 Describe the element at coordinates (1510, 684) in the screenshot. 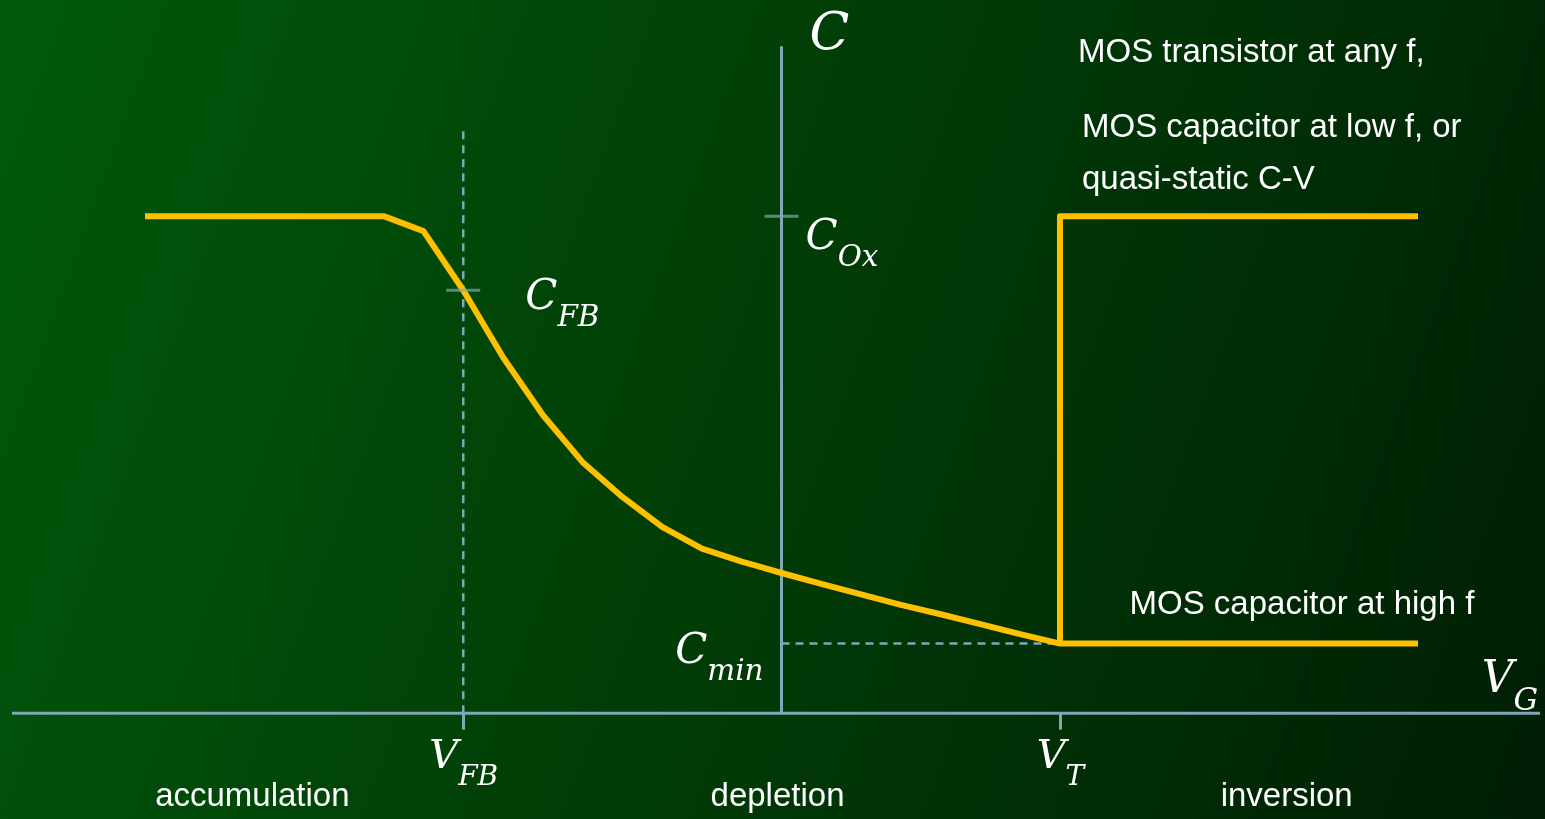

I see `x-axis-title: V$_{G}$` at that location.